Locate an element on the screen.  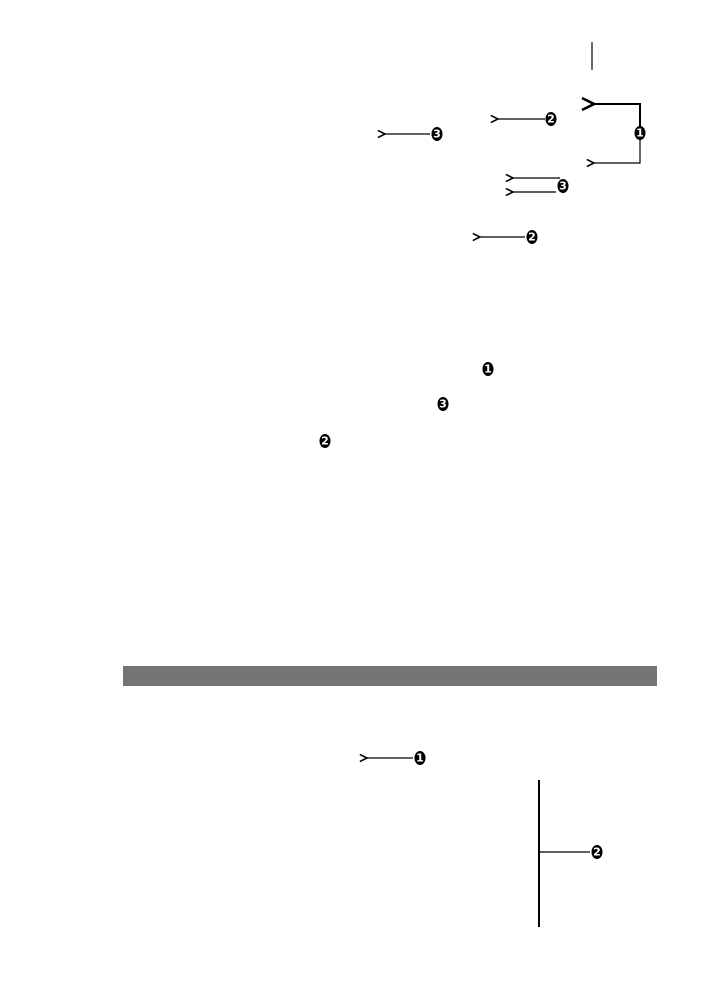
callout-1-bracket is located at coordinates (617, 133).